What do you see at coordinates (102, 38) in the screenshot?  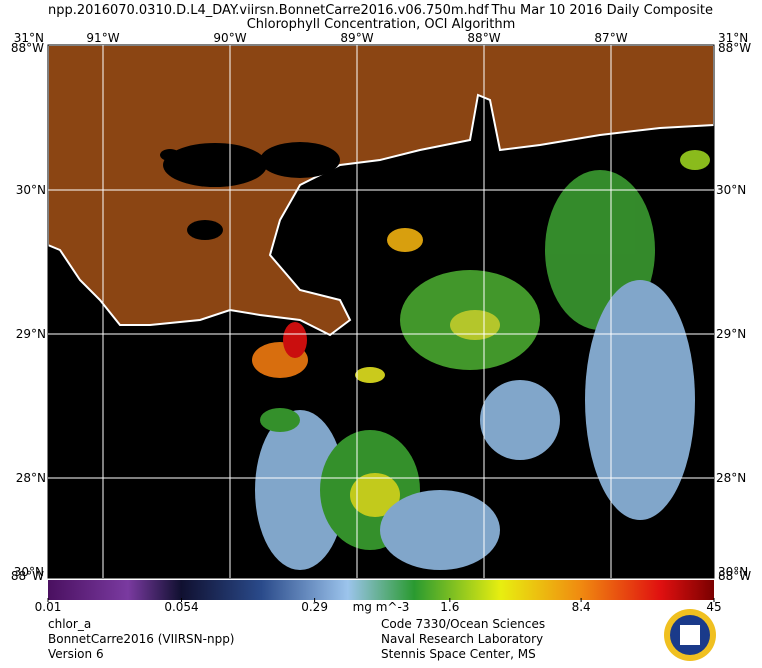 I see `longitude-label: 91°W` at bounding box center [102, 38].